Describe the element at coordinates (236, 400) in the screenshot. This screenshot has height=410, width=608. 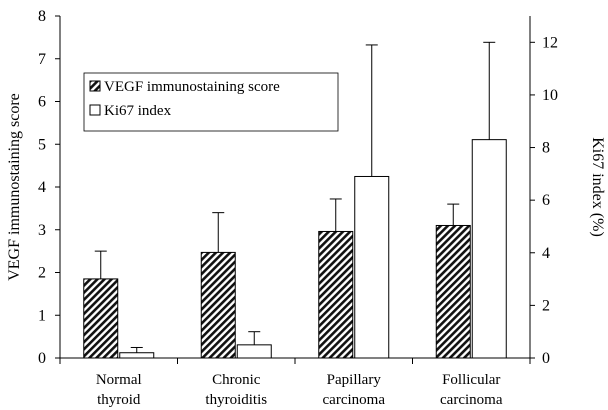
I see `category-label: thyroiditis` at that location.